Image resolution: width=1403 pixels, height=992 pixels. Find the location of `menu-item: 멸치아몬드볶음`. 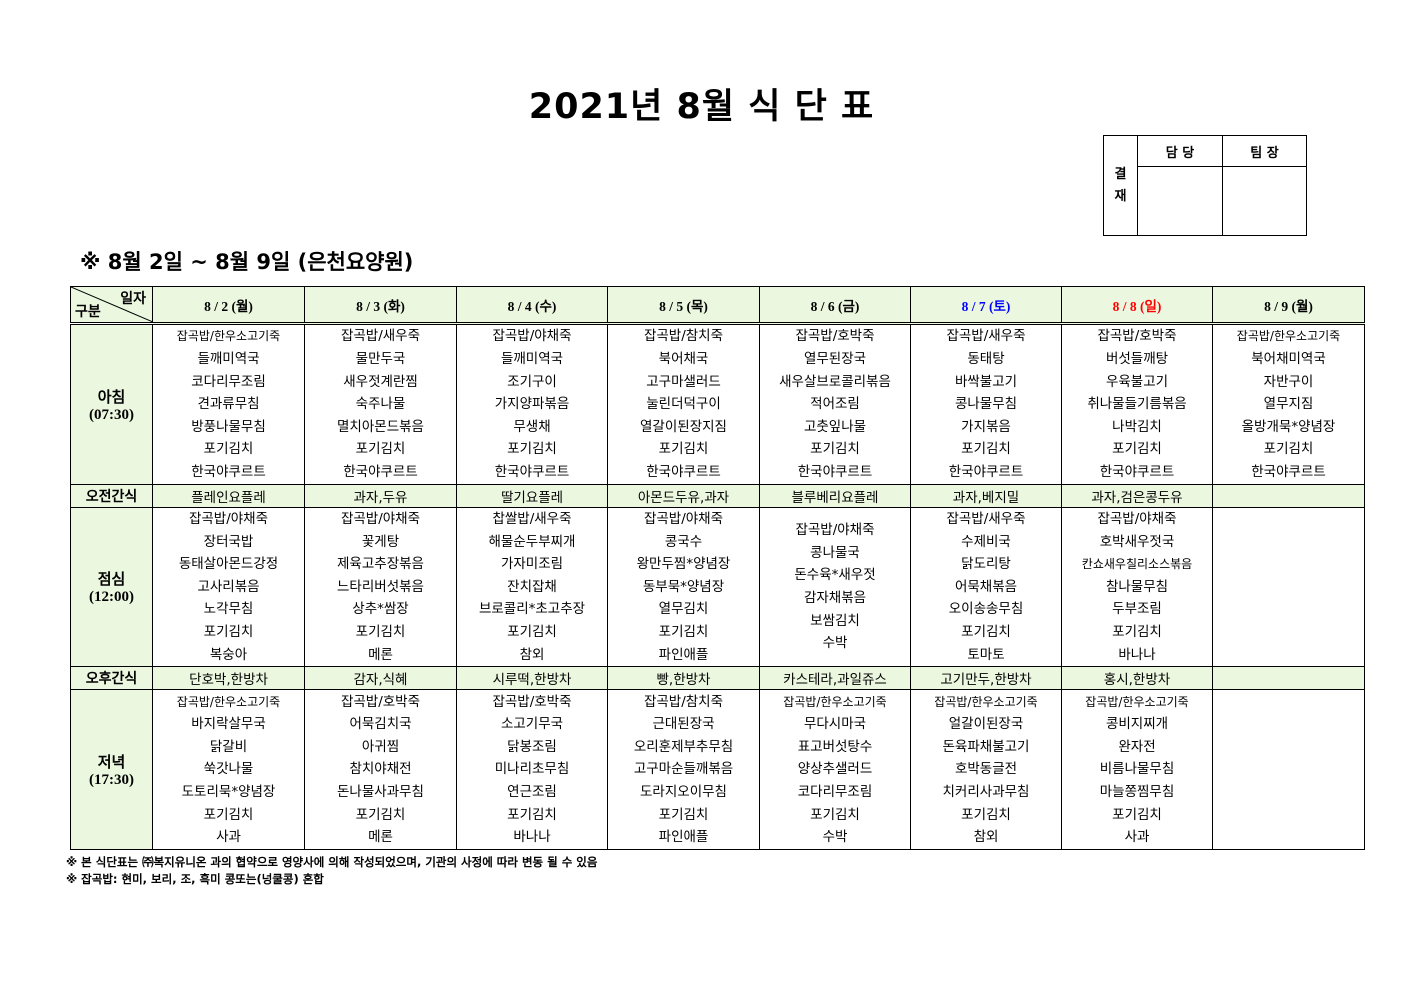

menu-item: 멸치아몬드볶음 is located at coordinates (380, 426).